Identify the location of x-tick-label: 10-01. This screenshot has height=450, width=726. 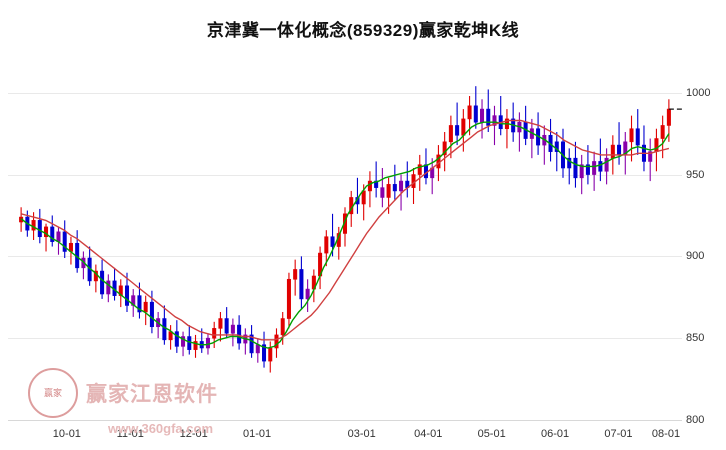
(66, 434).